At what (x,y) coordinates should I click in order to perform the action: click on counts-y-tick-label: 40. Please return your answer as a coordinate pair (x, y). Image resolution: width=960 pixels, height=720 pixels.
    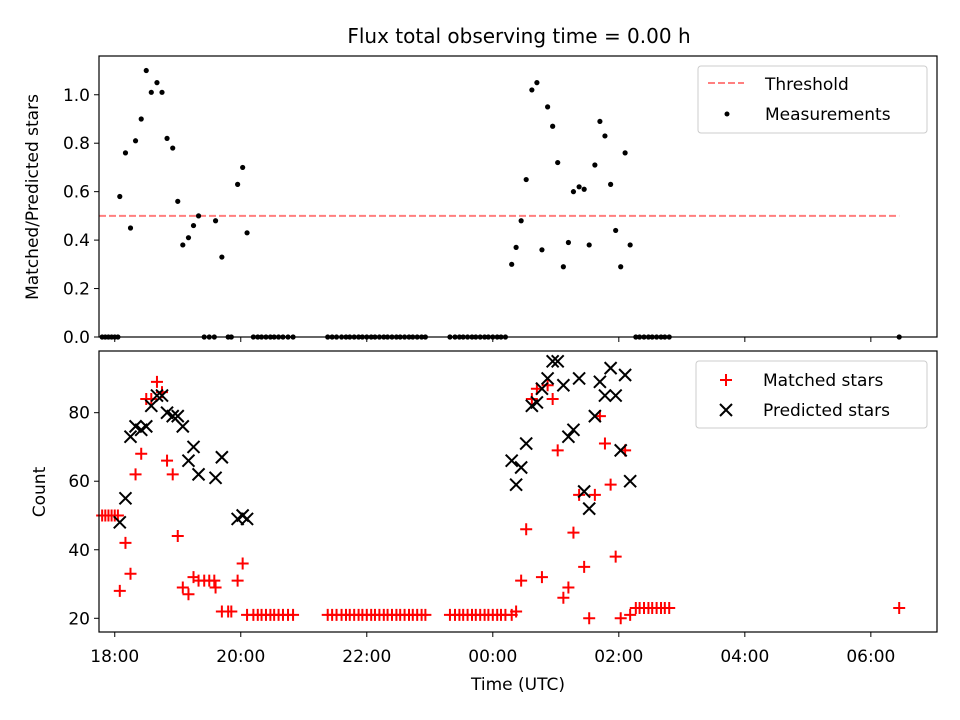
    Looking at the image, I should click on (79, 551).